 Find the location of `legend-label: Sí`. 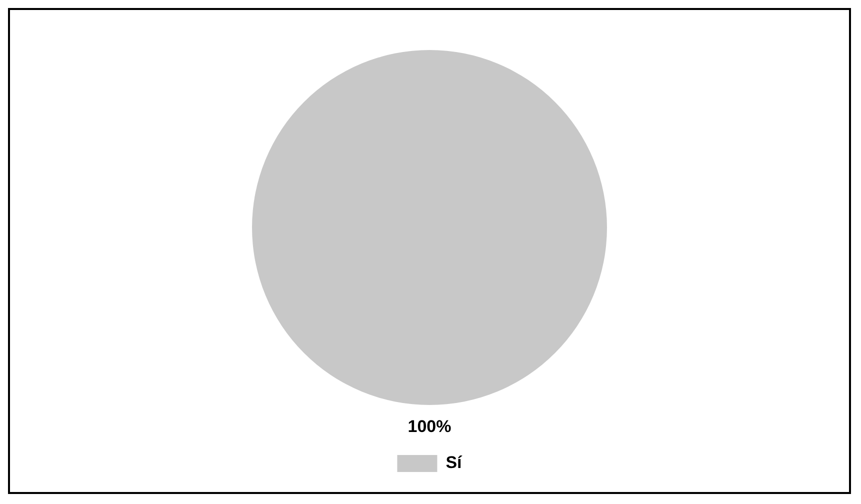

legend-label: Sí is located at coordinates (455, 462).